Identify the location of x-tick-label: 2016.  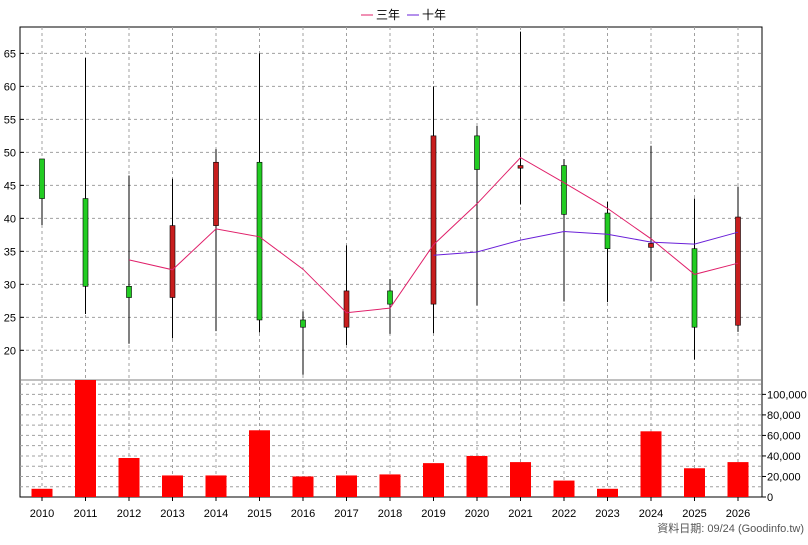
(303, 514).